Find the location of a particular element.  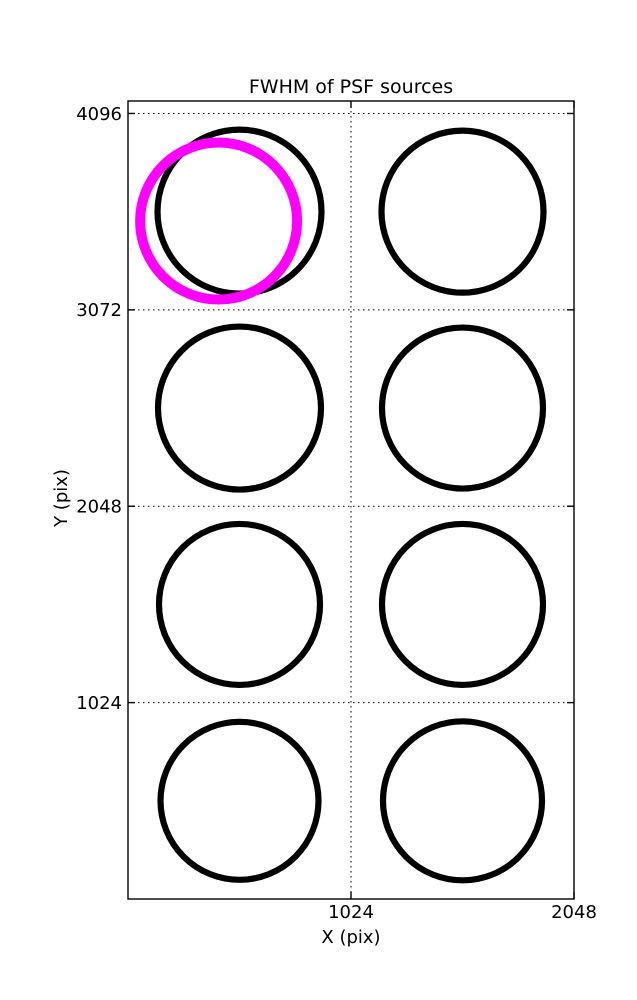

x-axis-label: X (pix) is located at coordinates (350, 937).